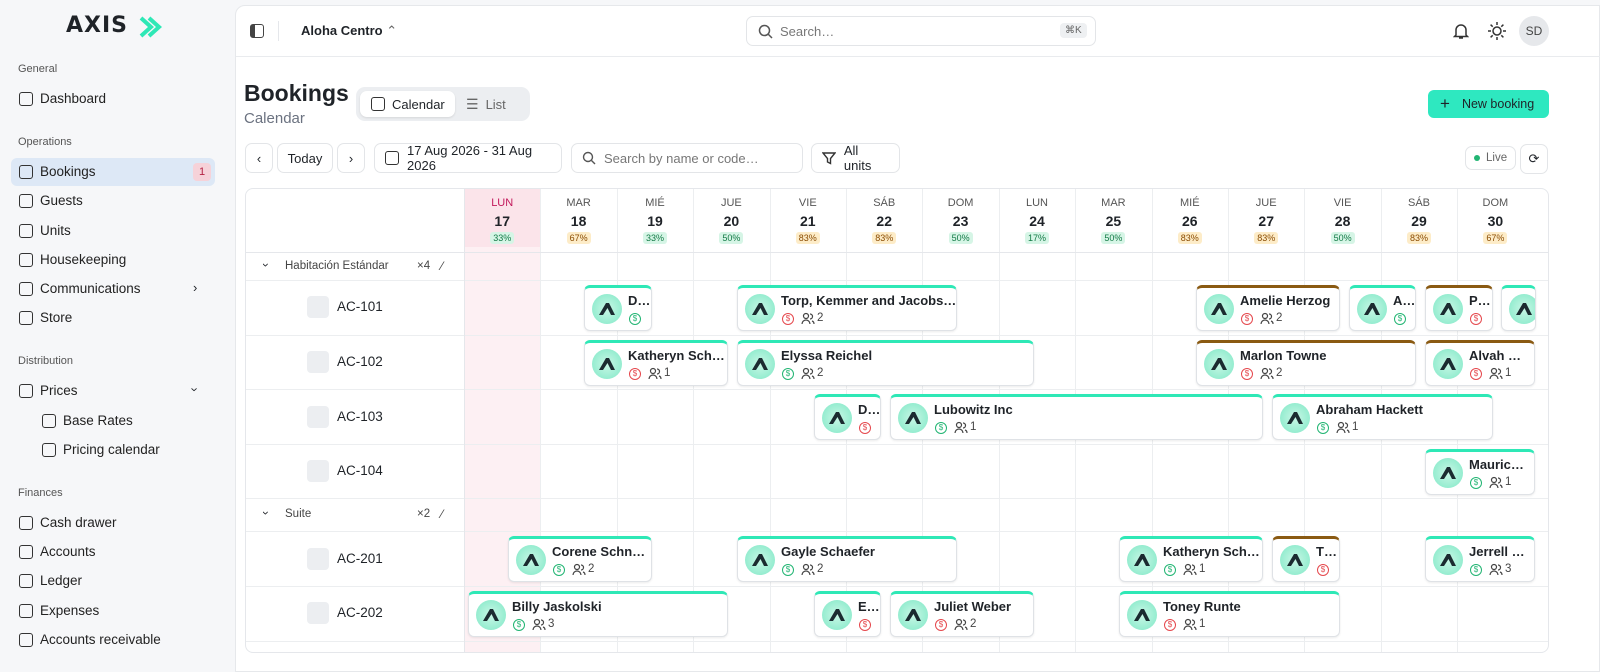 This screenshot has width=1600, height=672. What do you see at coordinates (111, 449) in the screenshot?
I see `nav-item: Pricing calendar` at bounding box center [111, 449].